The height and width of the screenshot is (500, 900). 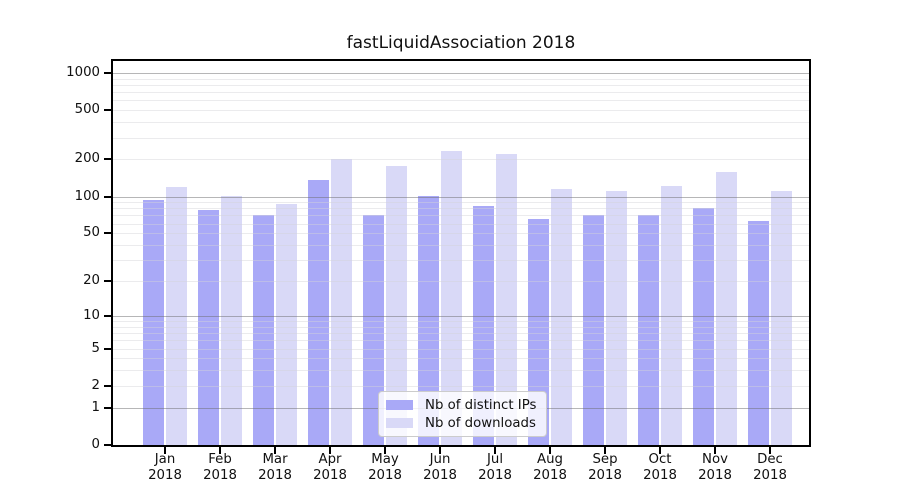 What do you see at coordinates (399, 405) in the screenshot?
I see `legend-swatch-distinct-ips` at bounding box center [399, 405].